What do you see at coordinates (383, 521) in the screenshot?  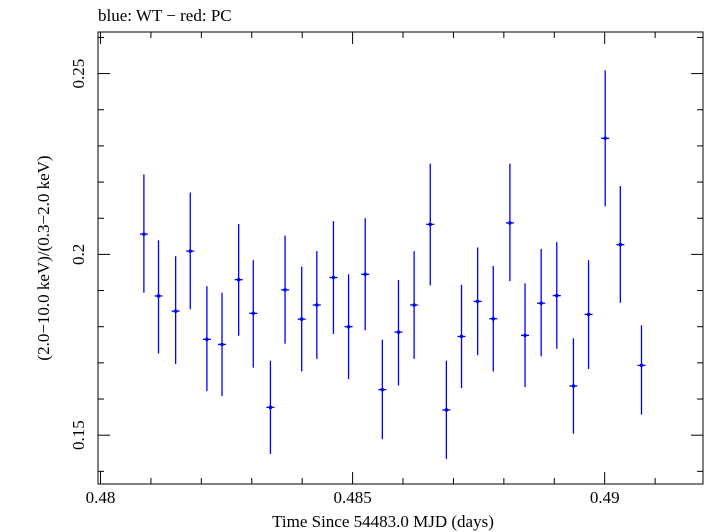 I see `x-axis-label: Time Since 54483.0 MJD (days)` at bounding box center [383, 521].